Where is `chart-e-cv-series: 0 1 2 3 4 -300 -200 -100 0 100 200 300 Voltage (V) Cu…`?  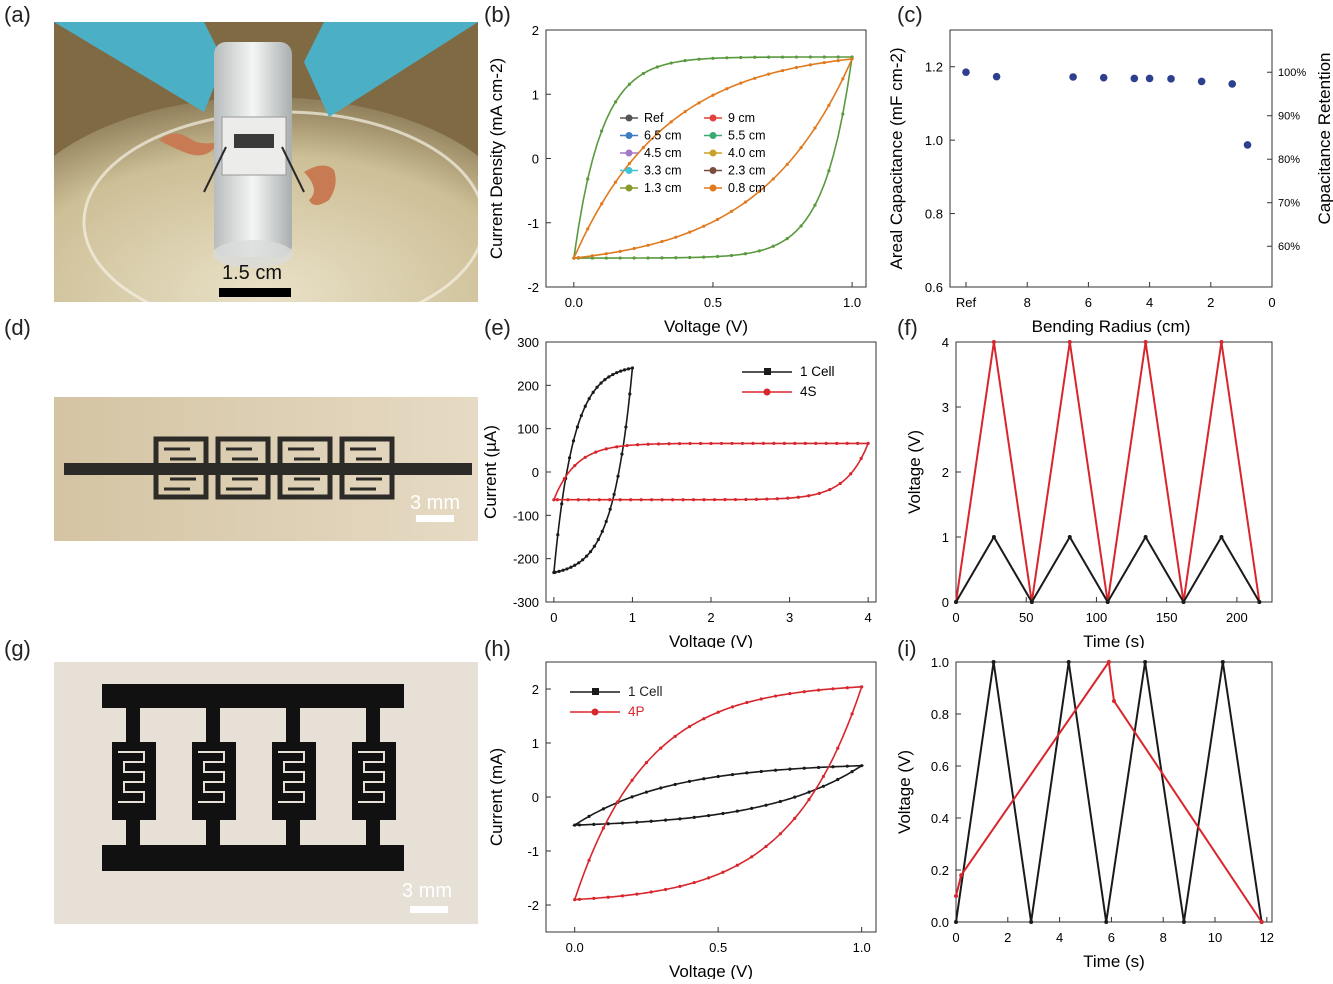
chart-e-cv-series: 0 1 2 3 4 -300 -200 -100 0 100 200 300 Voltage (V) Cu… is located at coordinates (687, 484).